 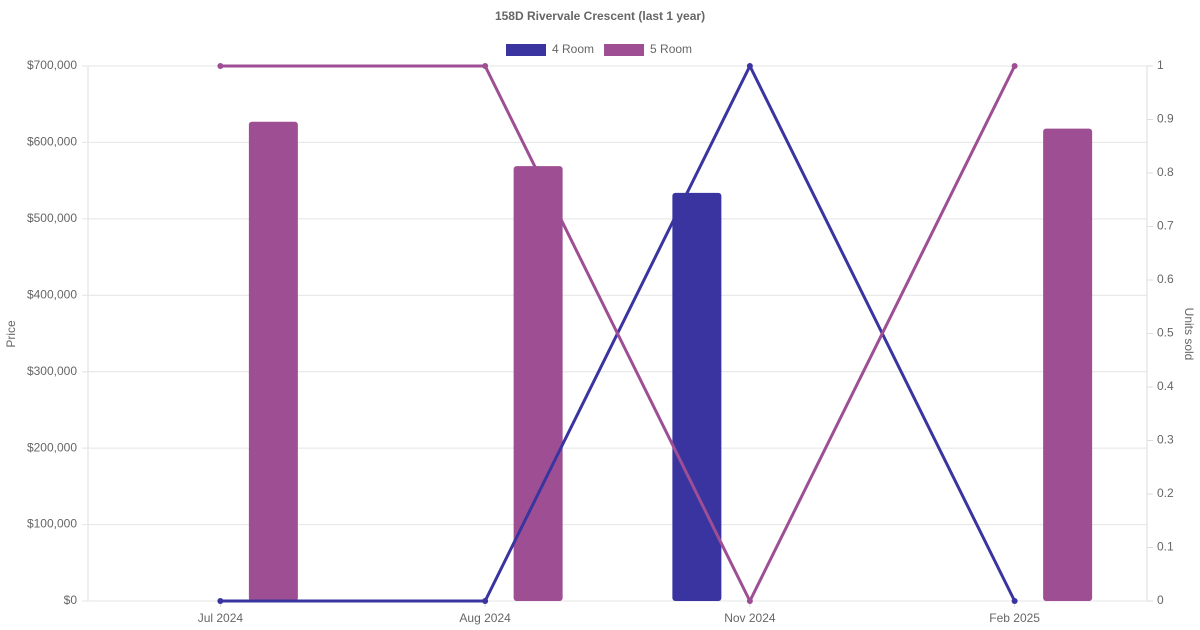 What do you see at coordinates (1165, 226) in the screenshot?
I see `y2-tick-label: 0.7` at bounding box center [1165, 226].